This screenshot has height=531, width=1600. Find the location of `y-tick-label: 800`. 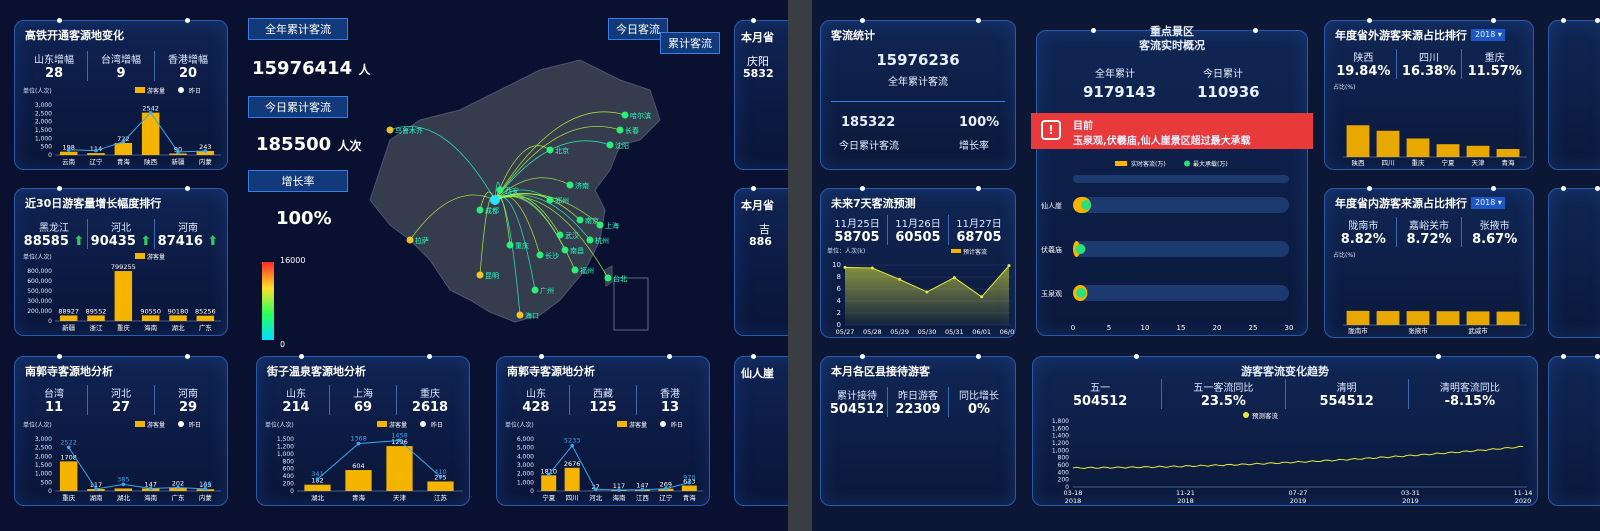

y-tick-label: 800 is located at coordinates (1064, 458).